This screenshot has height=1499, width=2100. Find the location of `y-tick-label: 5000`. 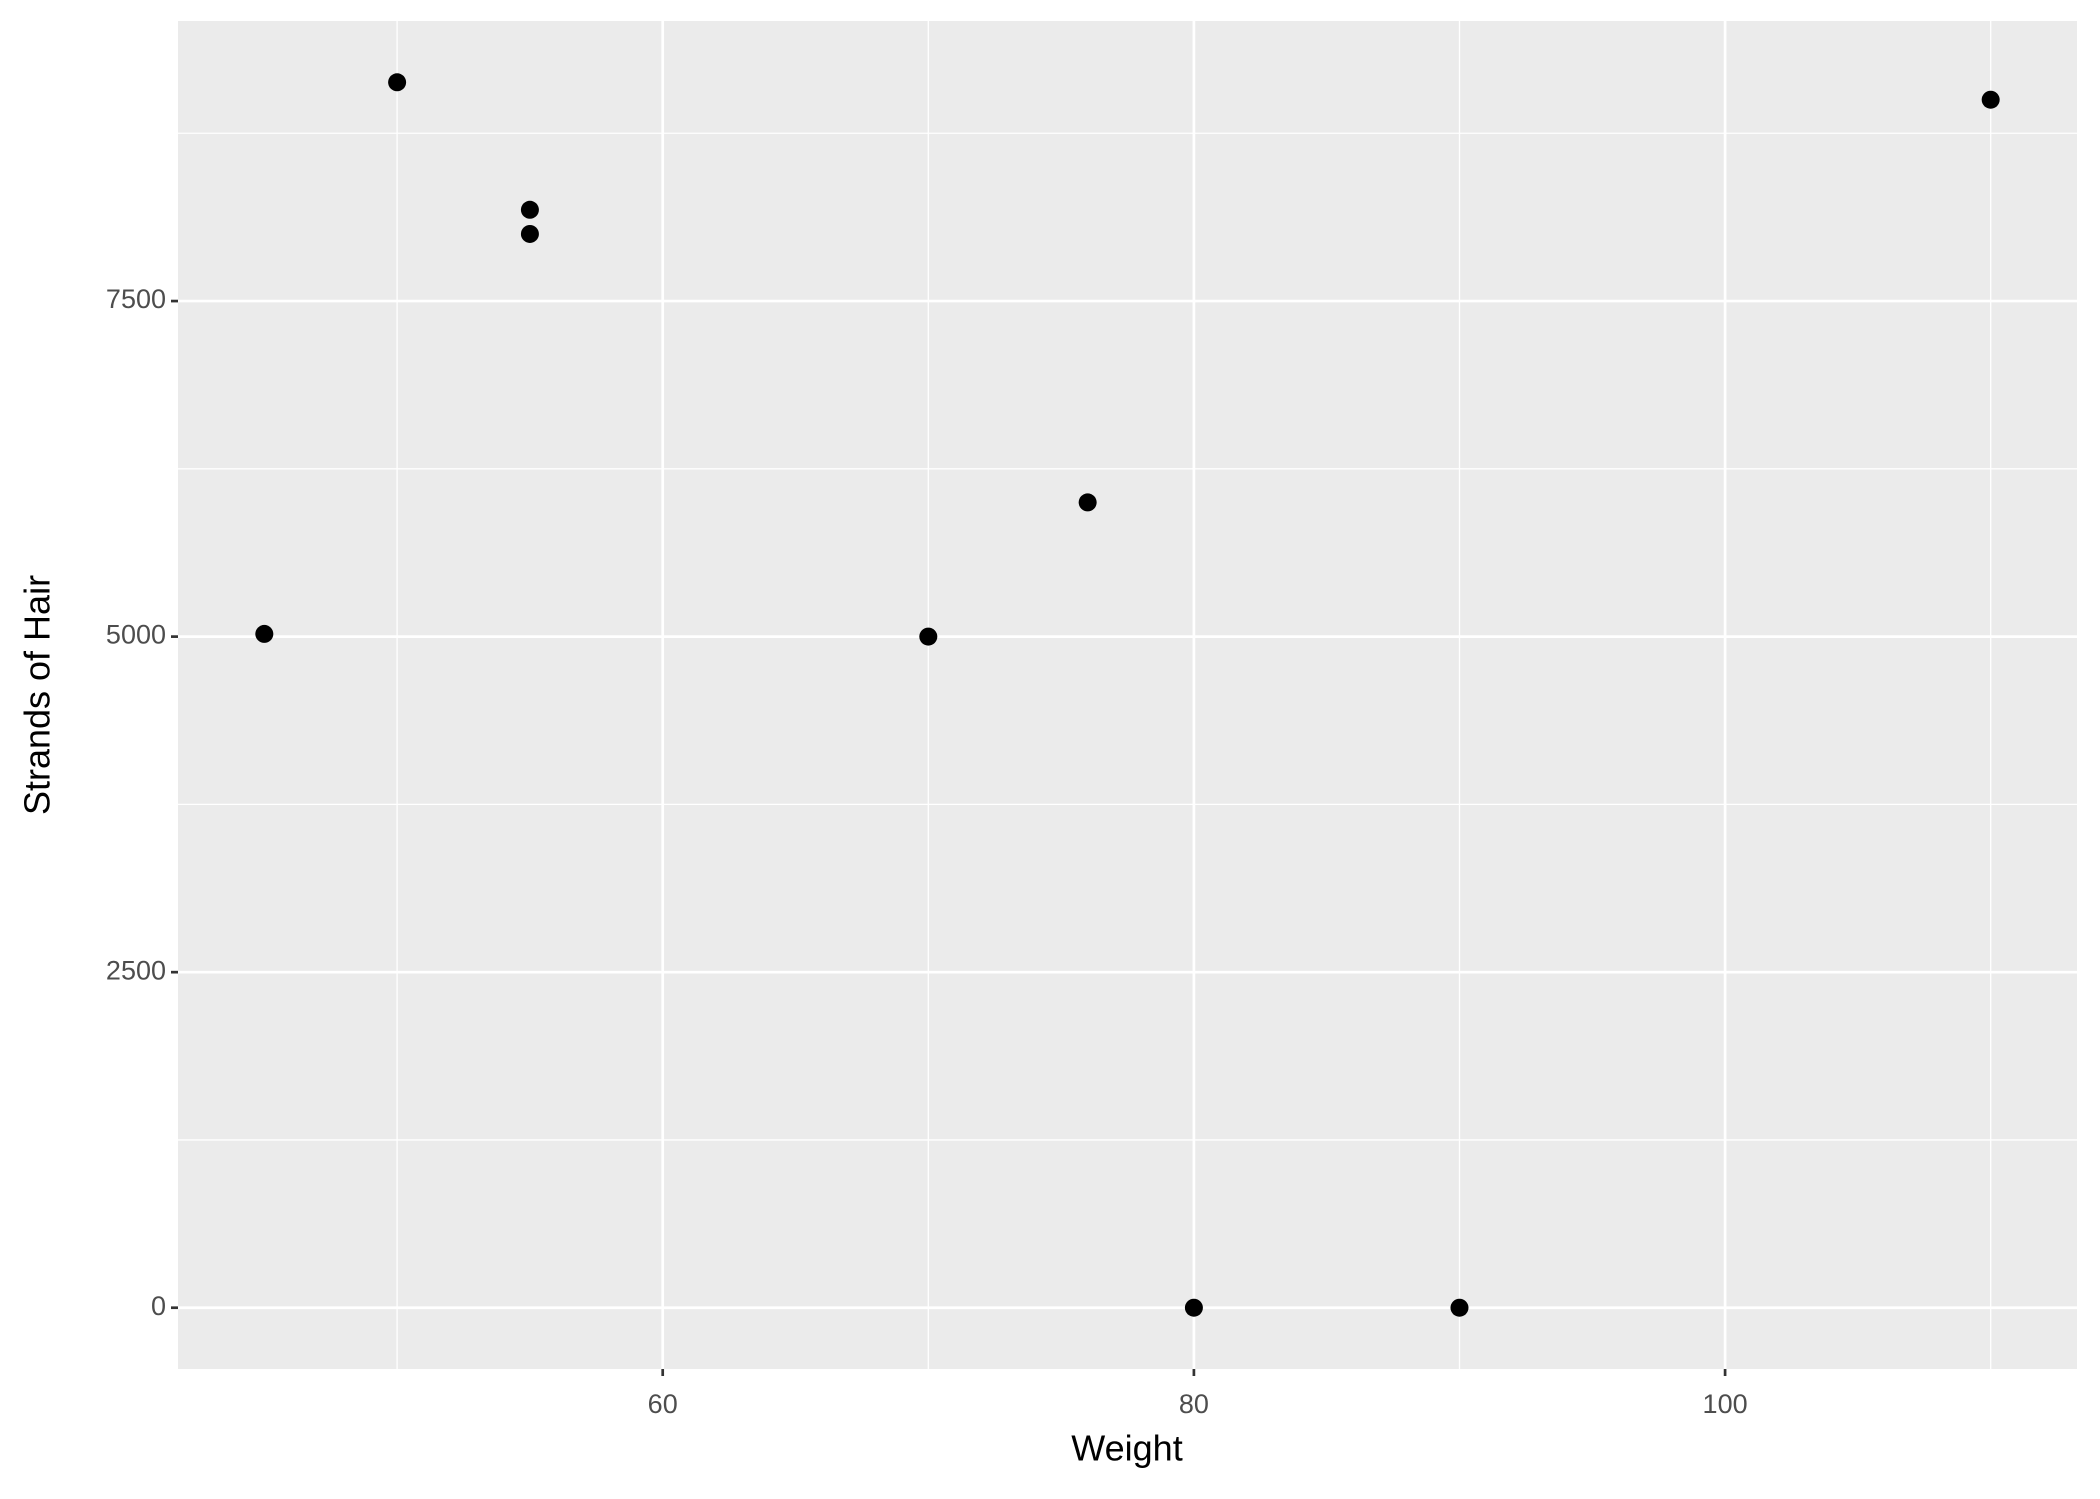

y-tick-label: 5000 is located at coordinates (136, 635).